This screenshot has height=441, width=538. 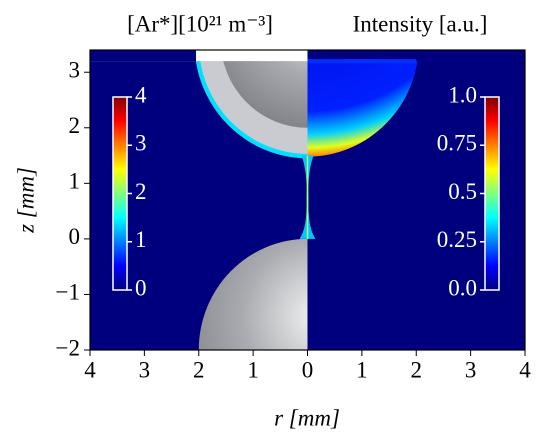 I want to click on colorbar-tick-label: 0, so click(x=141, y=287).